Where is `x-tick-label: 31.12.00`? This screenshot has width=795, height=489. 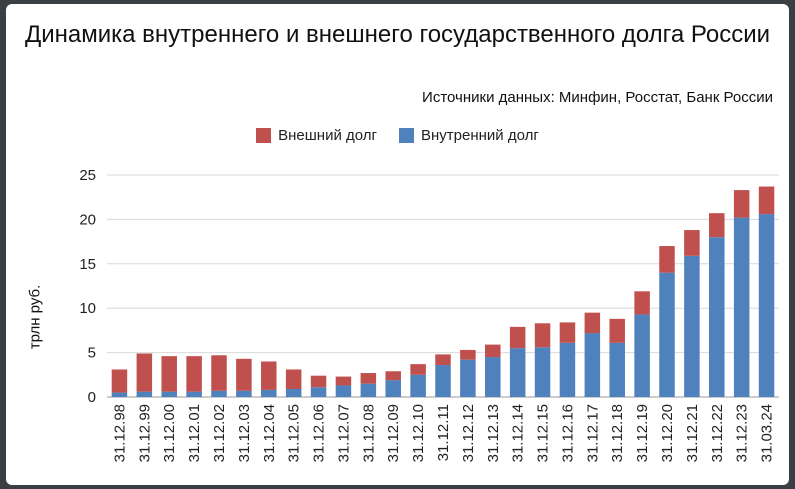
x-tick-label: 31.12.00 is located at coordinates (169, 433).